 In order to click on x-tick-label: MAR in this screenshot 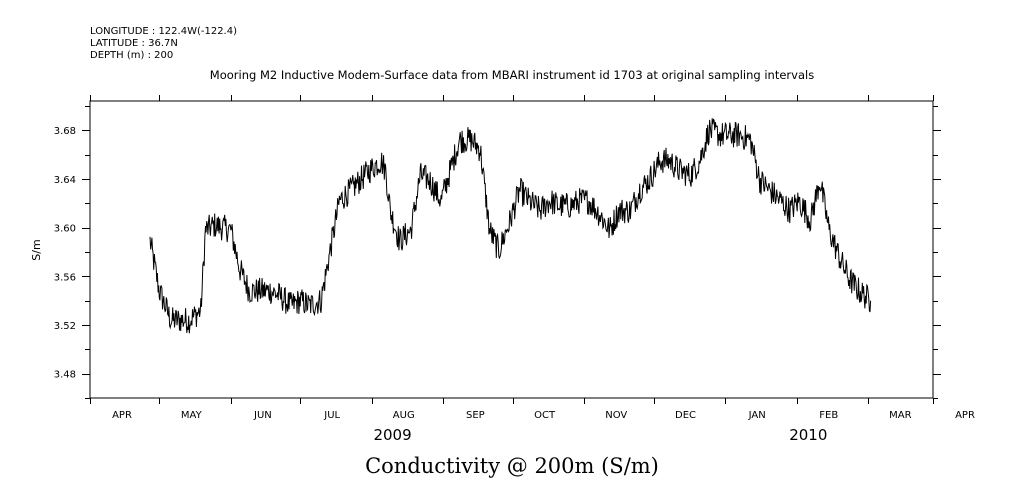, I will do `click(900, 415)`.